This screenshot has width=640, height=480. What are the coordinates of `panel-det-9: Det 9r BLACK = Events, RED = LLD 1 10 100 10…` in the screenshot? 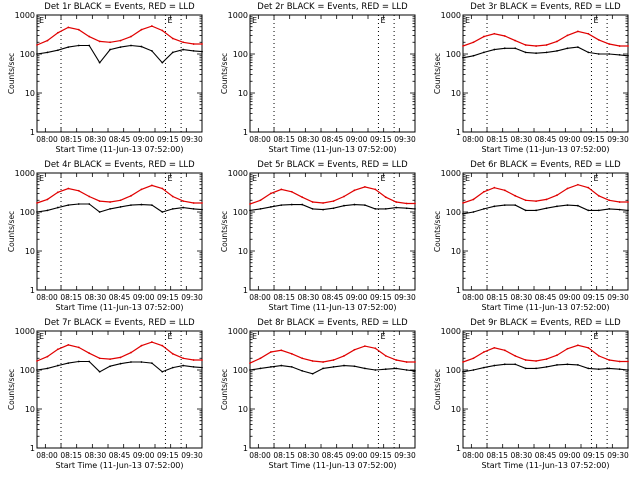 It's located at (531, 394).